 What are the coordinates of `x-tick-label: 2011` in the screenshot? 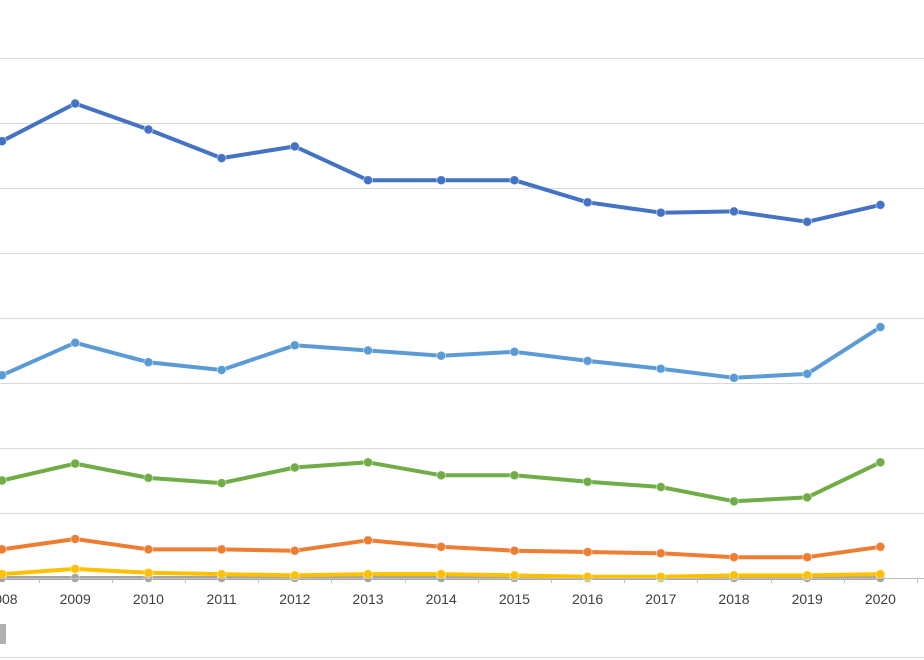 It's located at (222, 599).